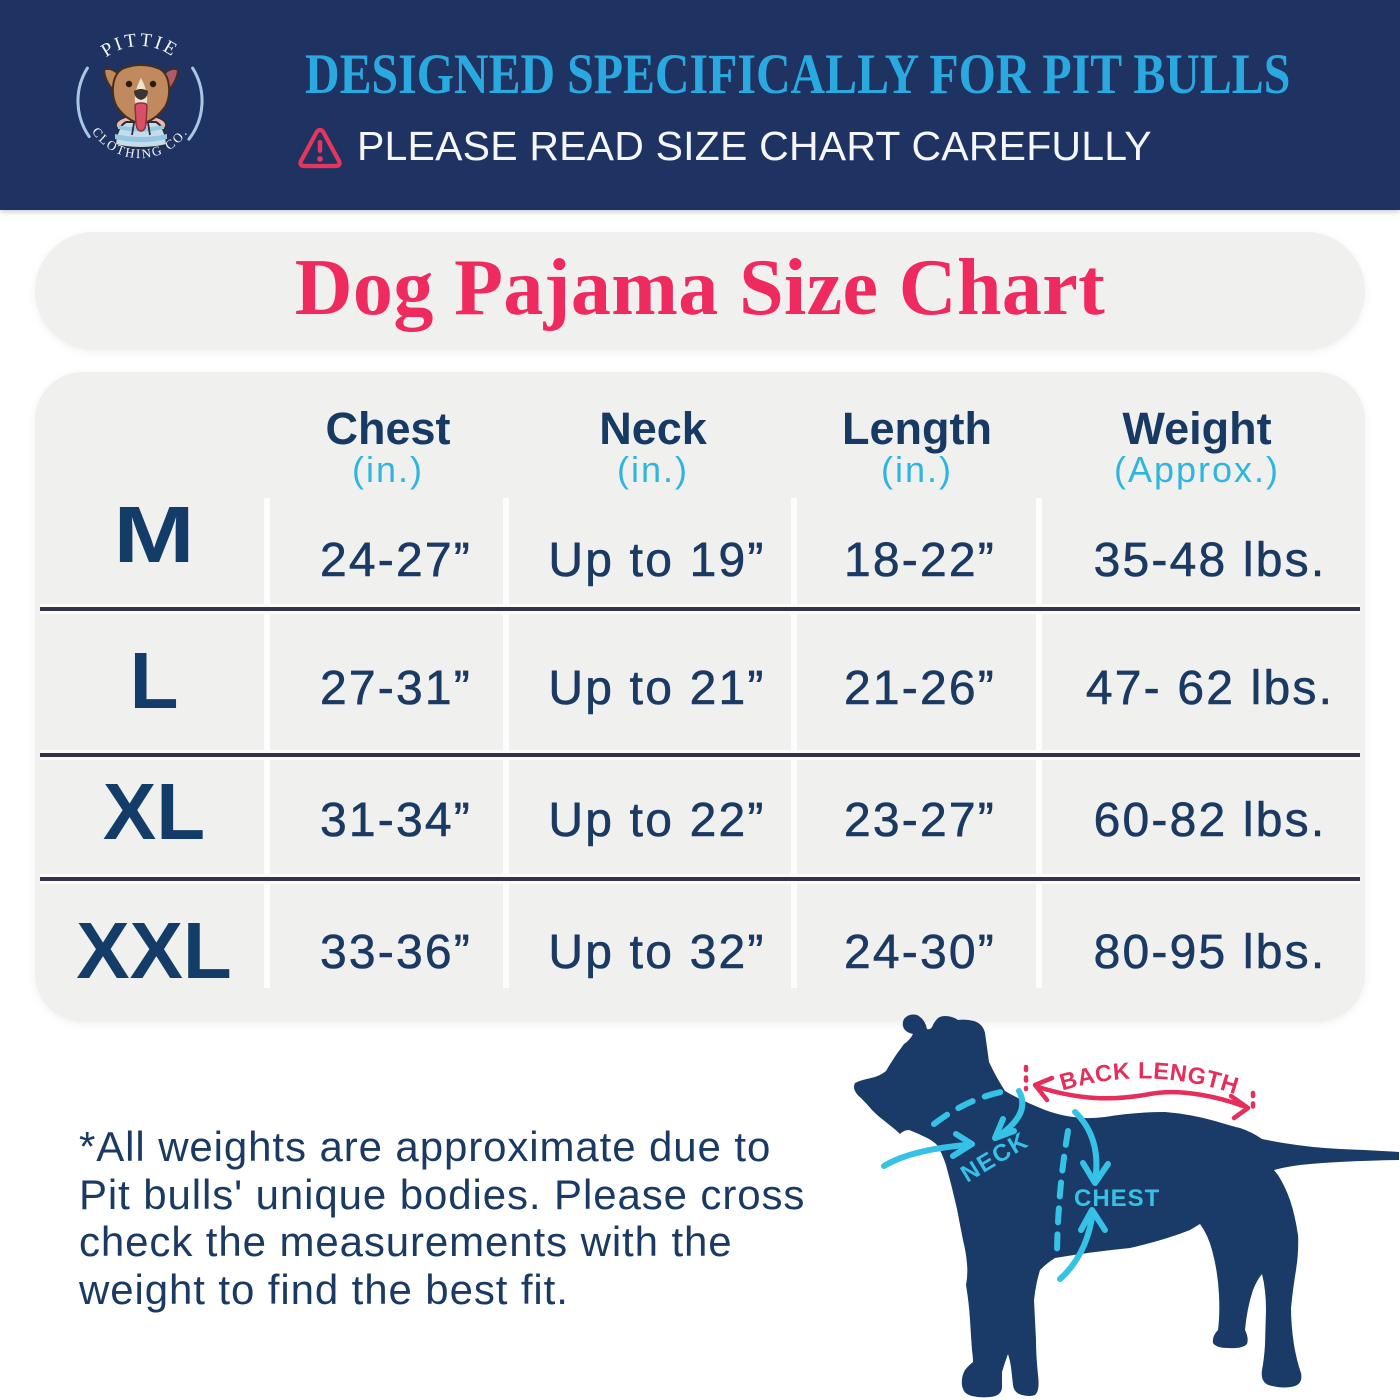 This screenshot has height=1400, width=1400. I want to click on svg-text: CHEST, so click(1117, 1198).